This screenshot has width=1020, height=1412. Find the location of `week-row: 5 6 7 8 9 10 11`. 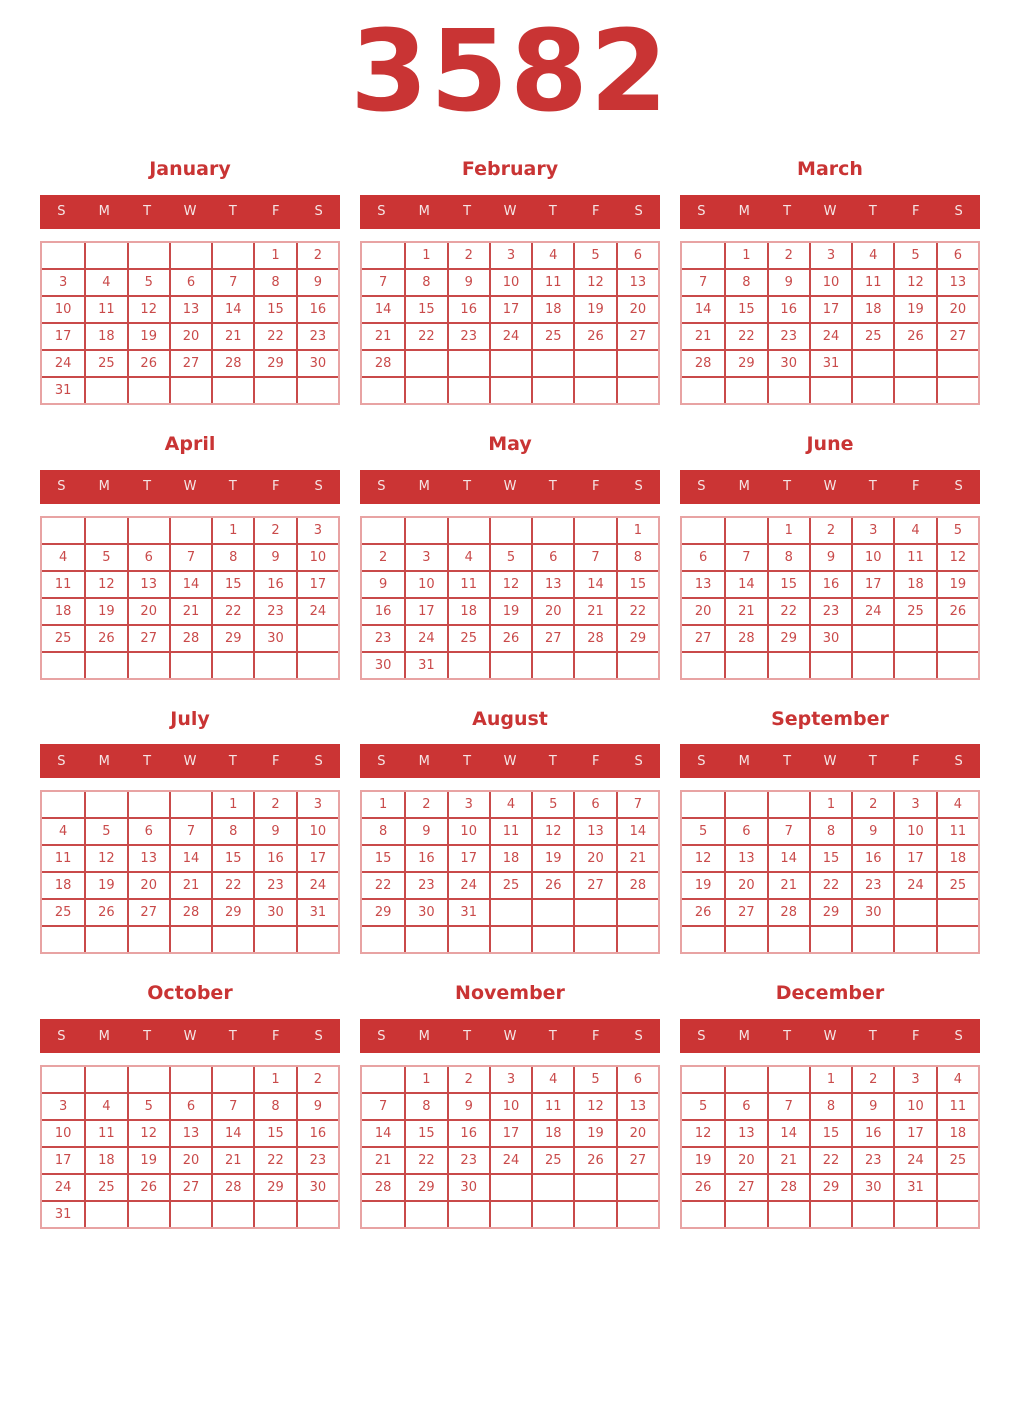

week-row: 5 6 7 8 9 10 11 is located at coordinates (830, 1106).